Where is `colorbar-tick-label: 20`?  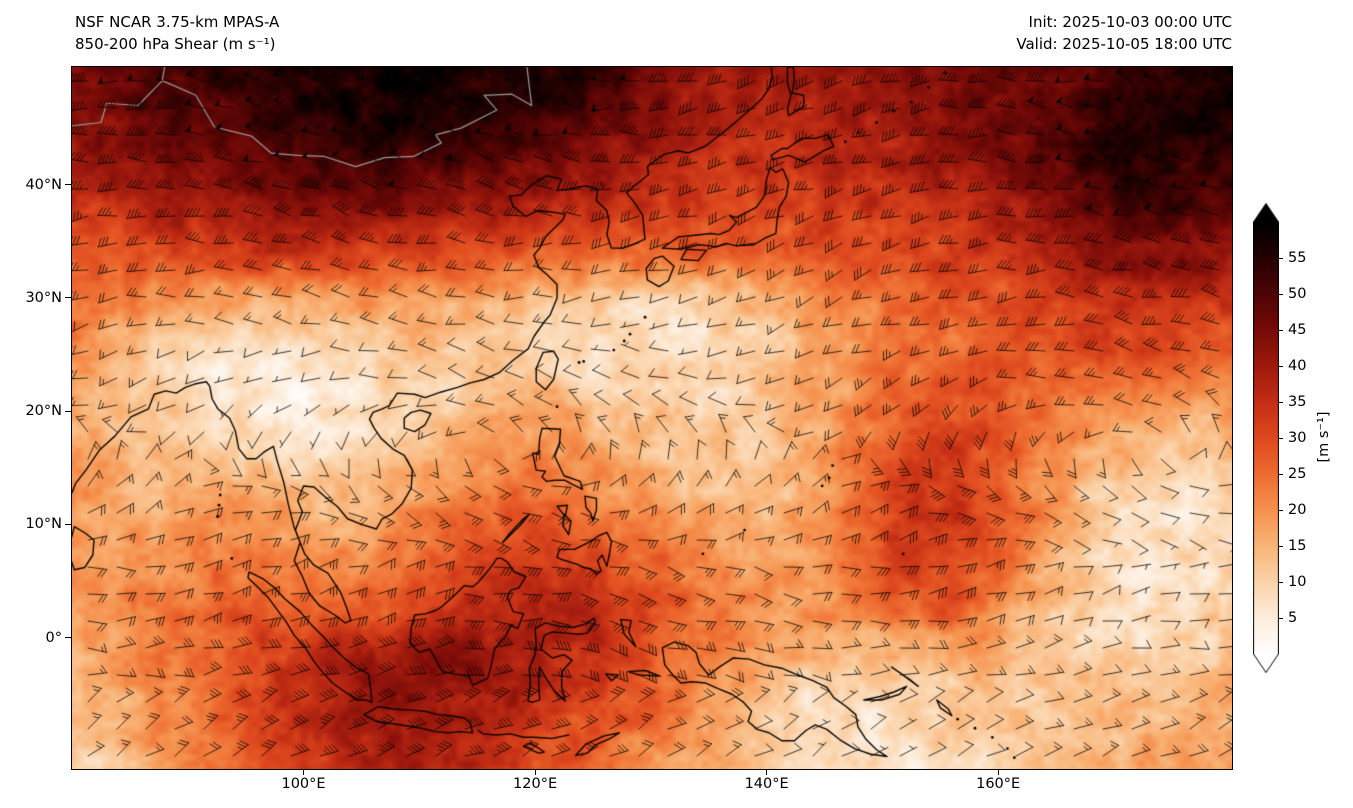
colorbar-tick-label: 20 is located at coordinates (1297, 510).